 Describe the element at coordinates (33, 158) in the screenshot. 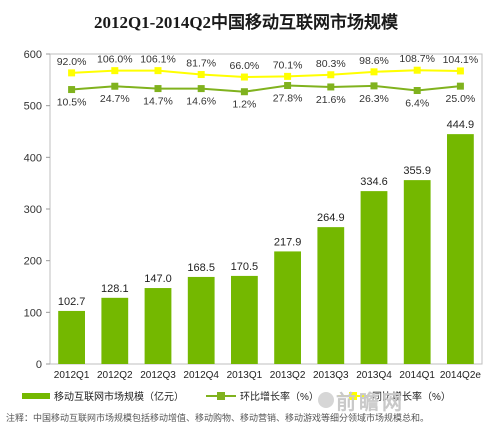

I see `y-tick-label: 400` at that location.